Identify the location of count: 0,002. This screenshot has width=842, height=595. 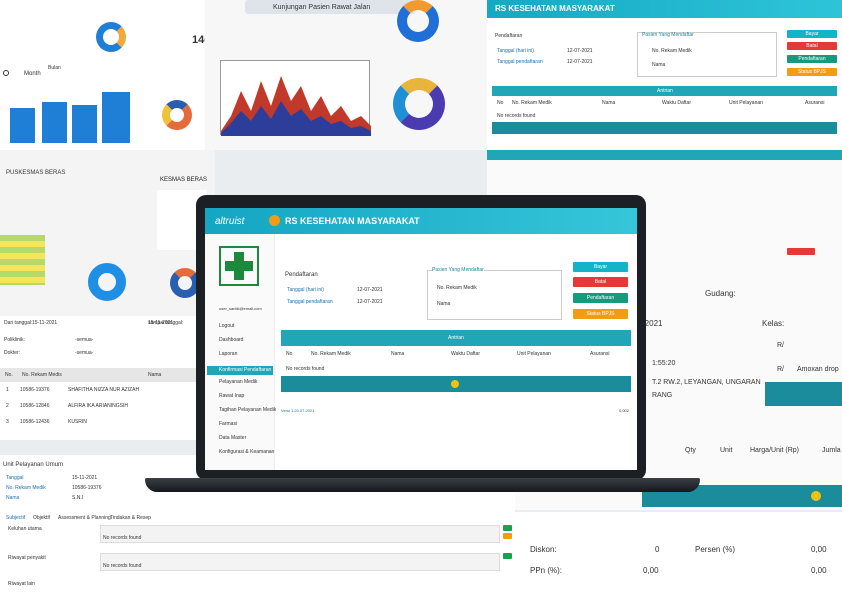
(624, 410).